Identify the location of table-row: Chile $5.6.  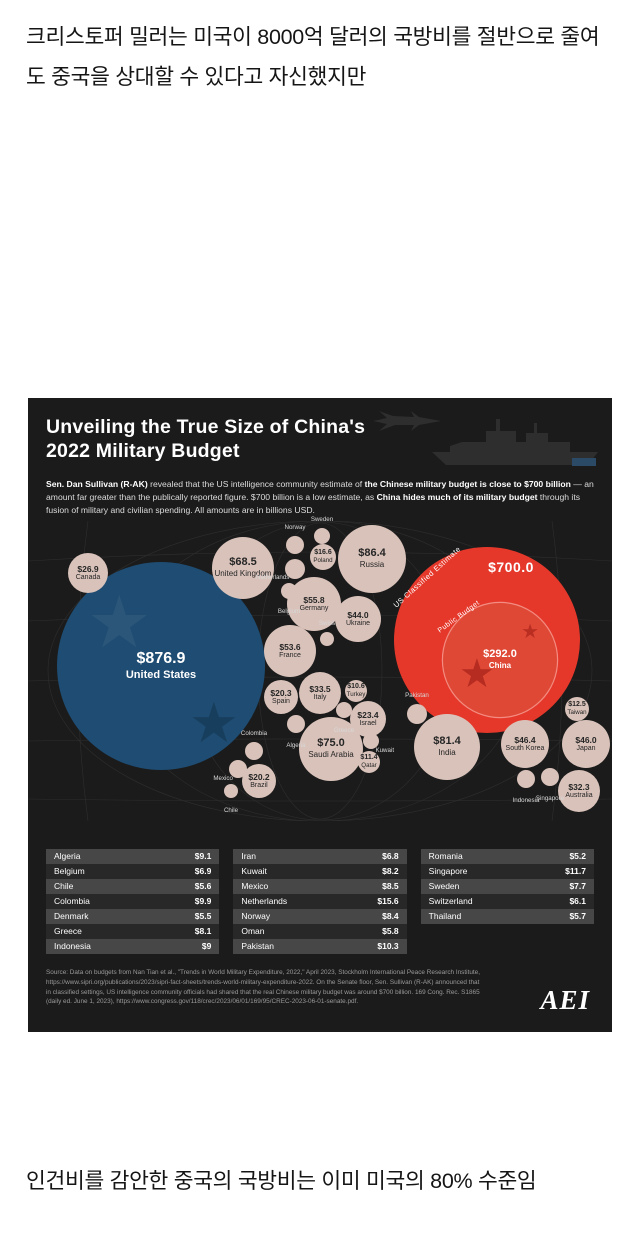
(133, 886).